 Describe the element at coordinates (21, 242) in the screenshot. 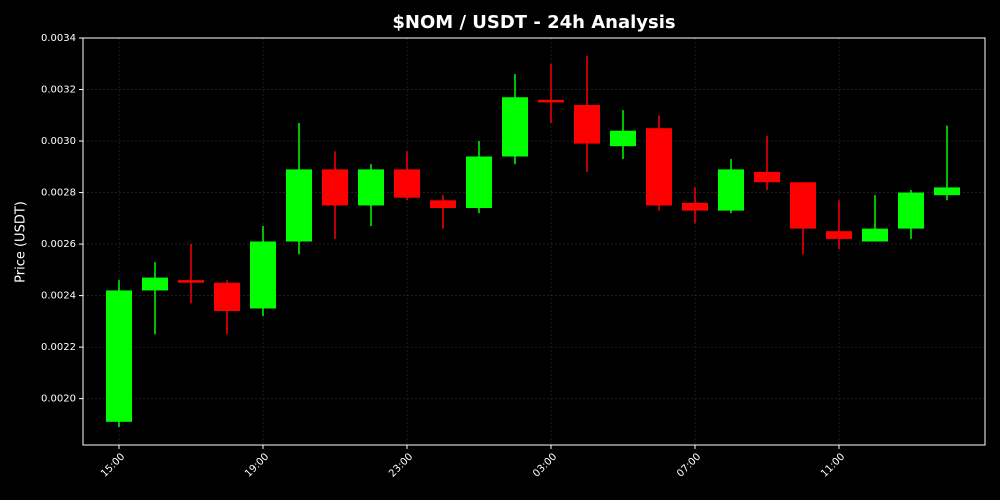

I see `y-axis-label: Price (USDT)` at that location.